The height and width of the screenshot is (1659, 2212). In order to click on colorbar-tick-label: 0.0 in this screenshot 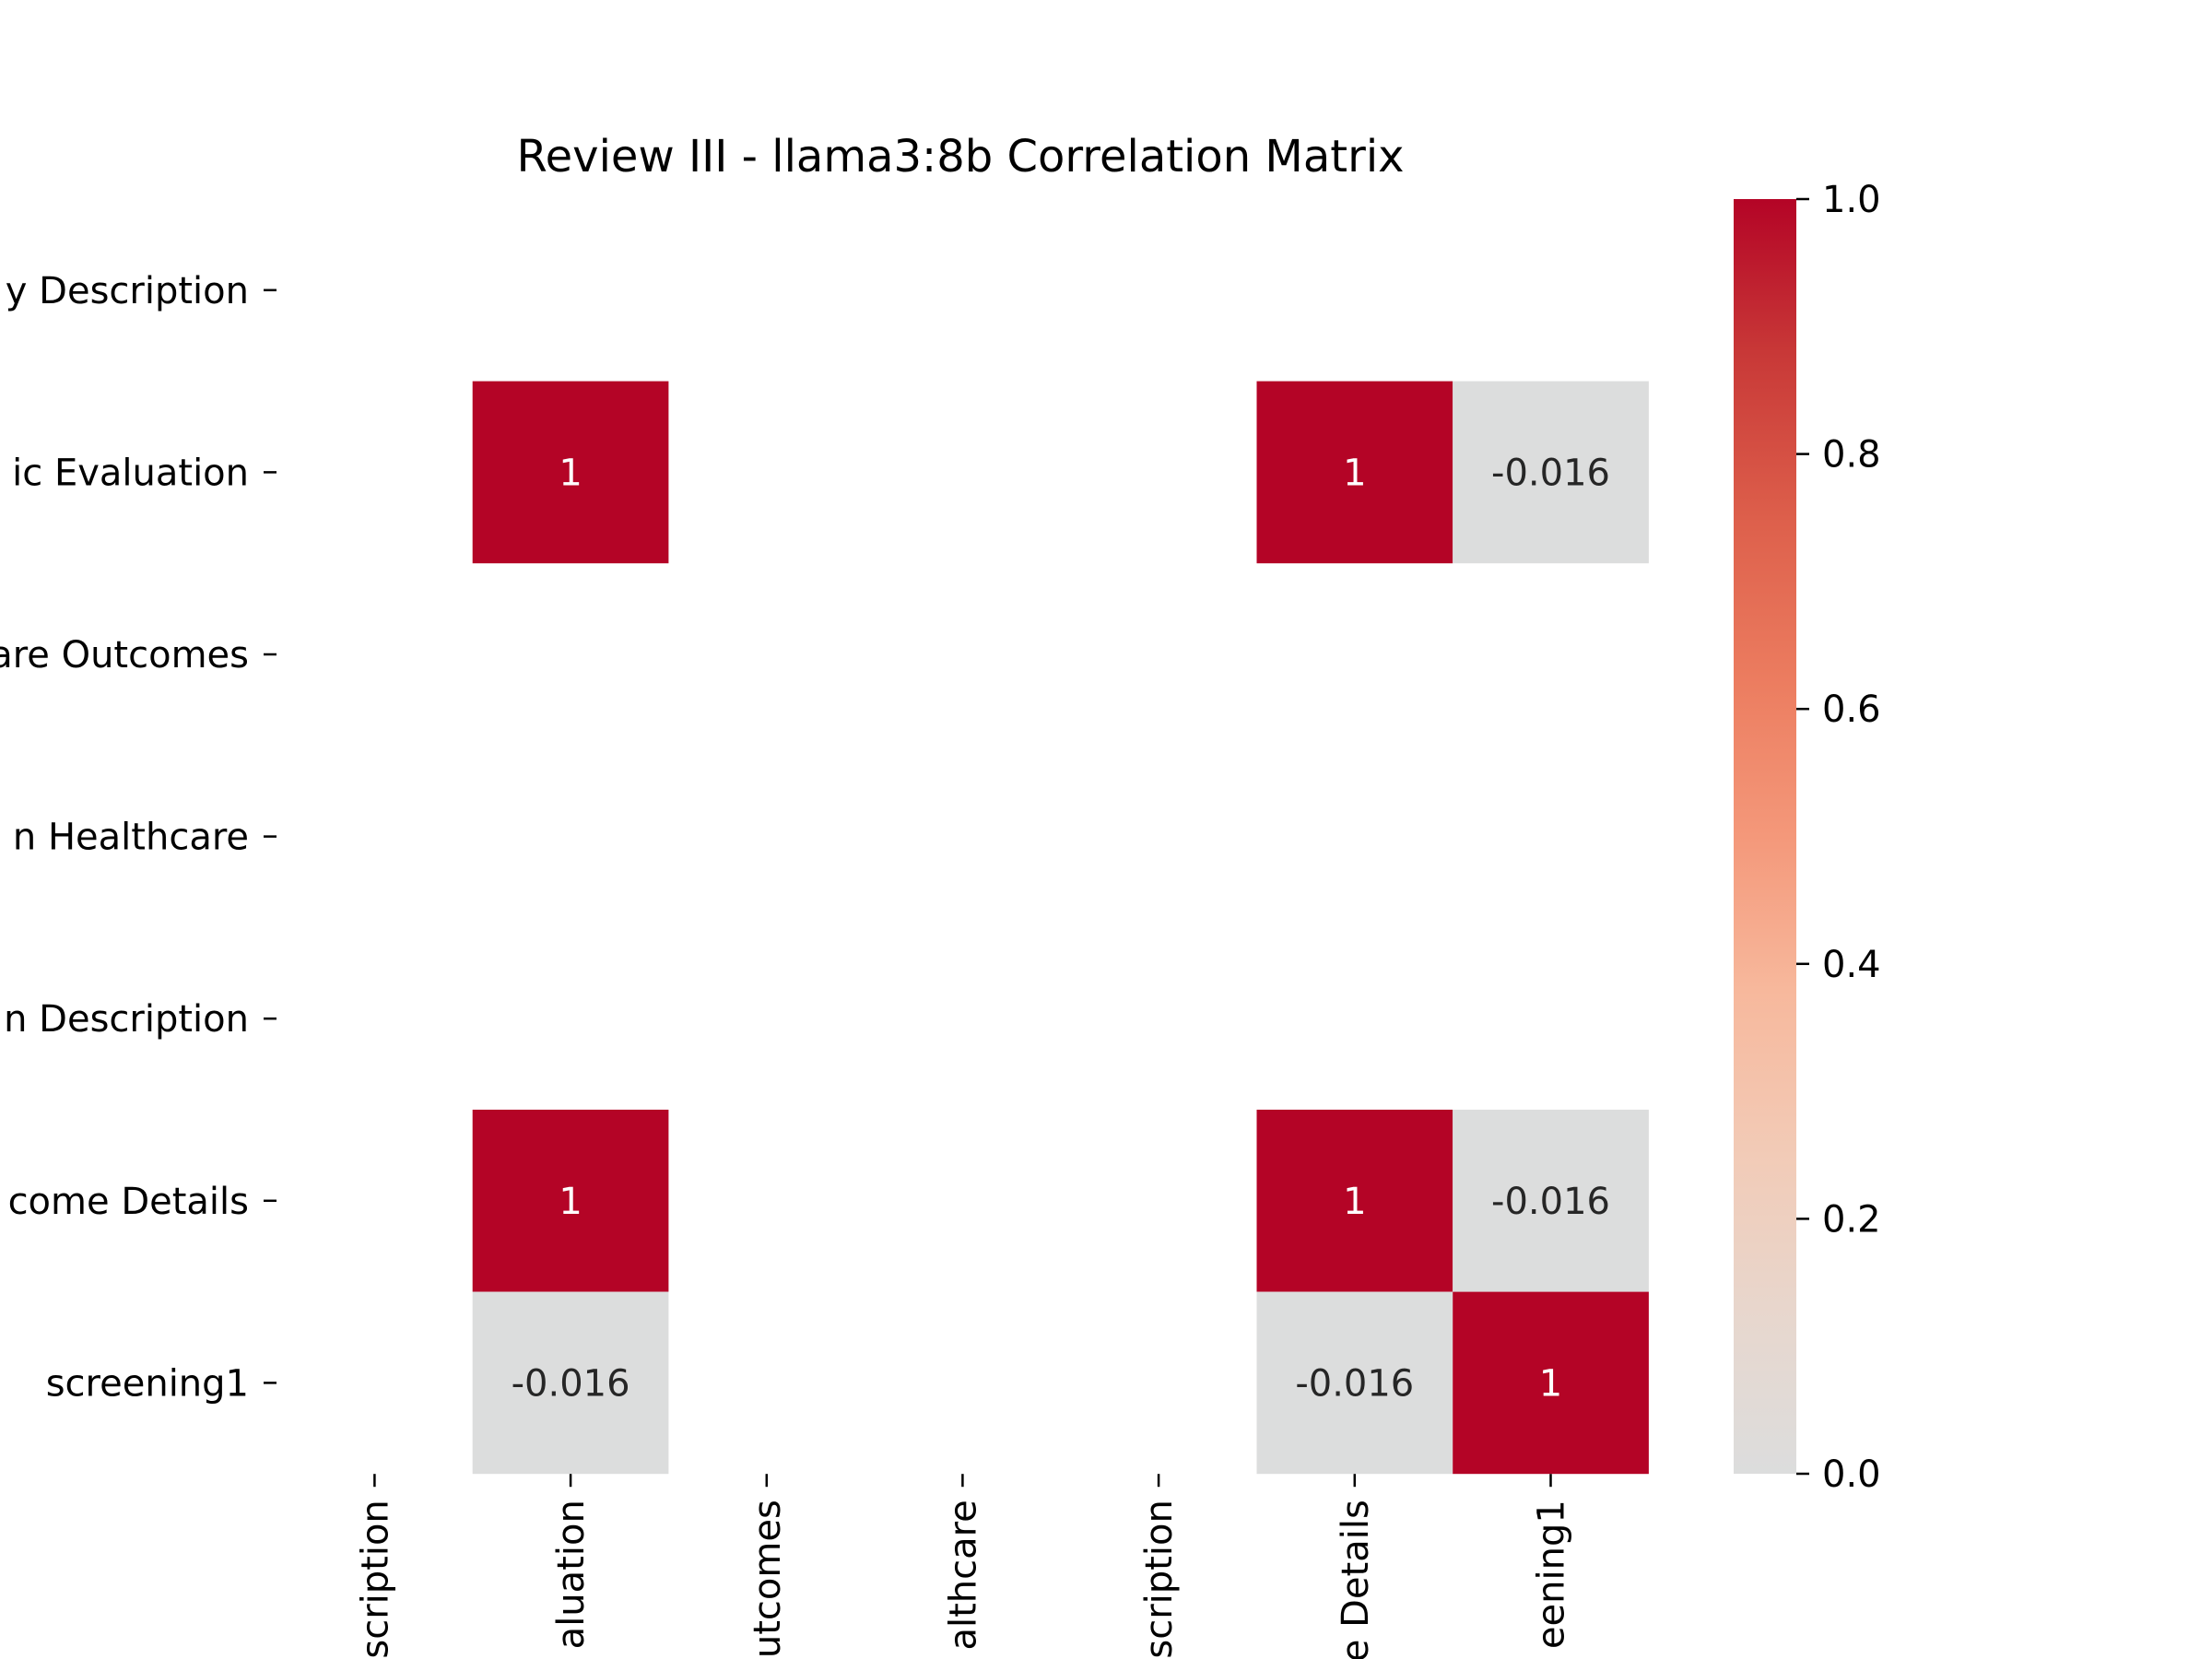, I will do `click(1851, 1474)`.